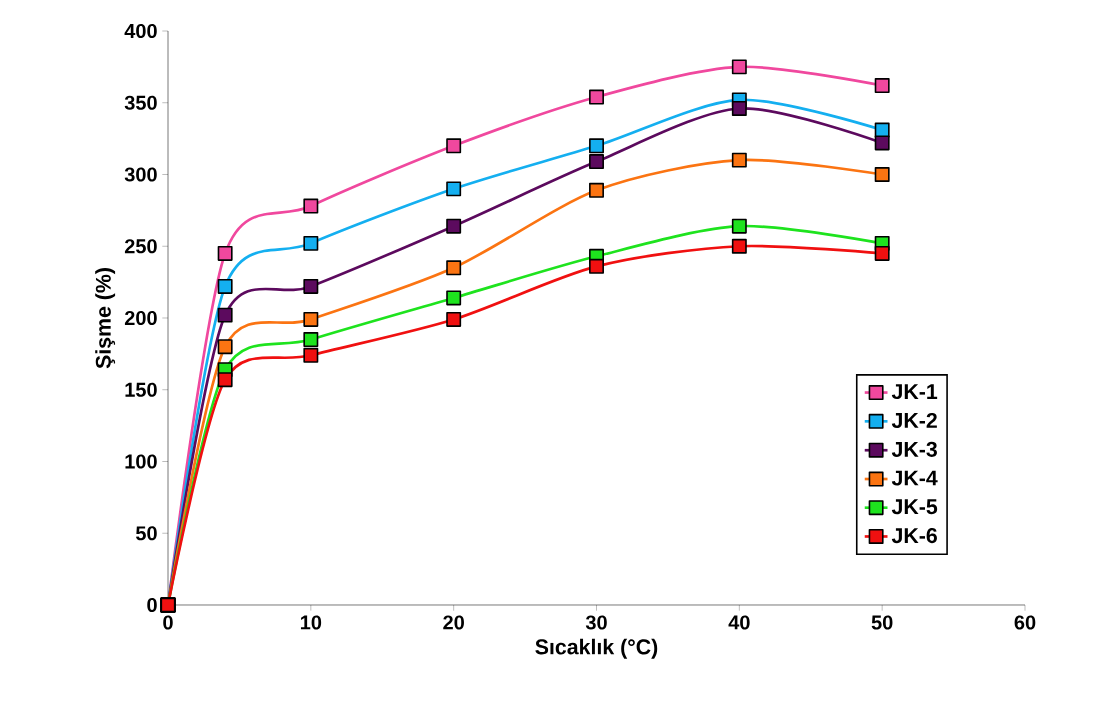 This screenshot has width=1094, height=719. Describe the element at coordinates (140, 318) in the screenshot. I see `y-tick-label: 200` at that location.